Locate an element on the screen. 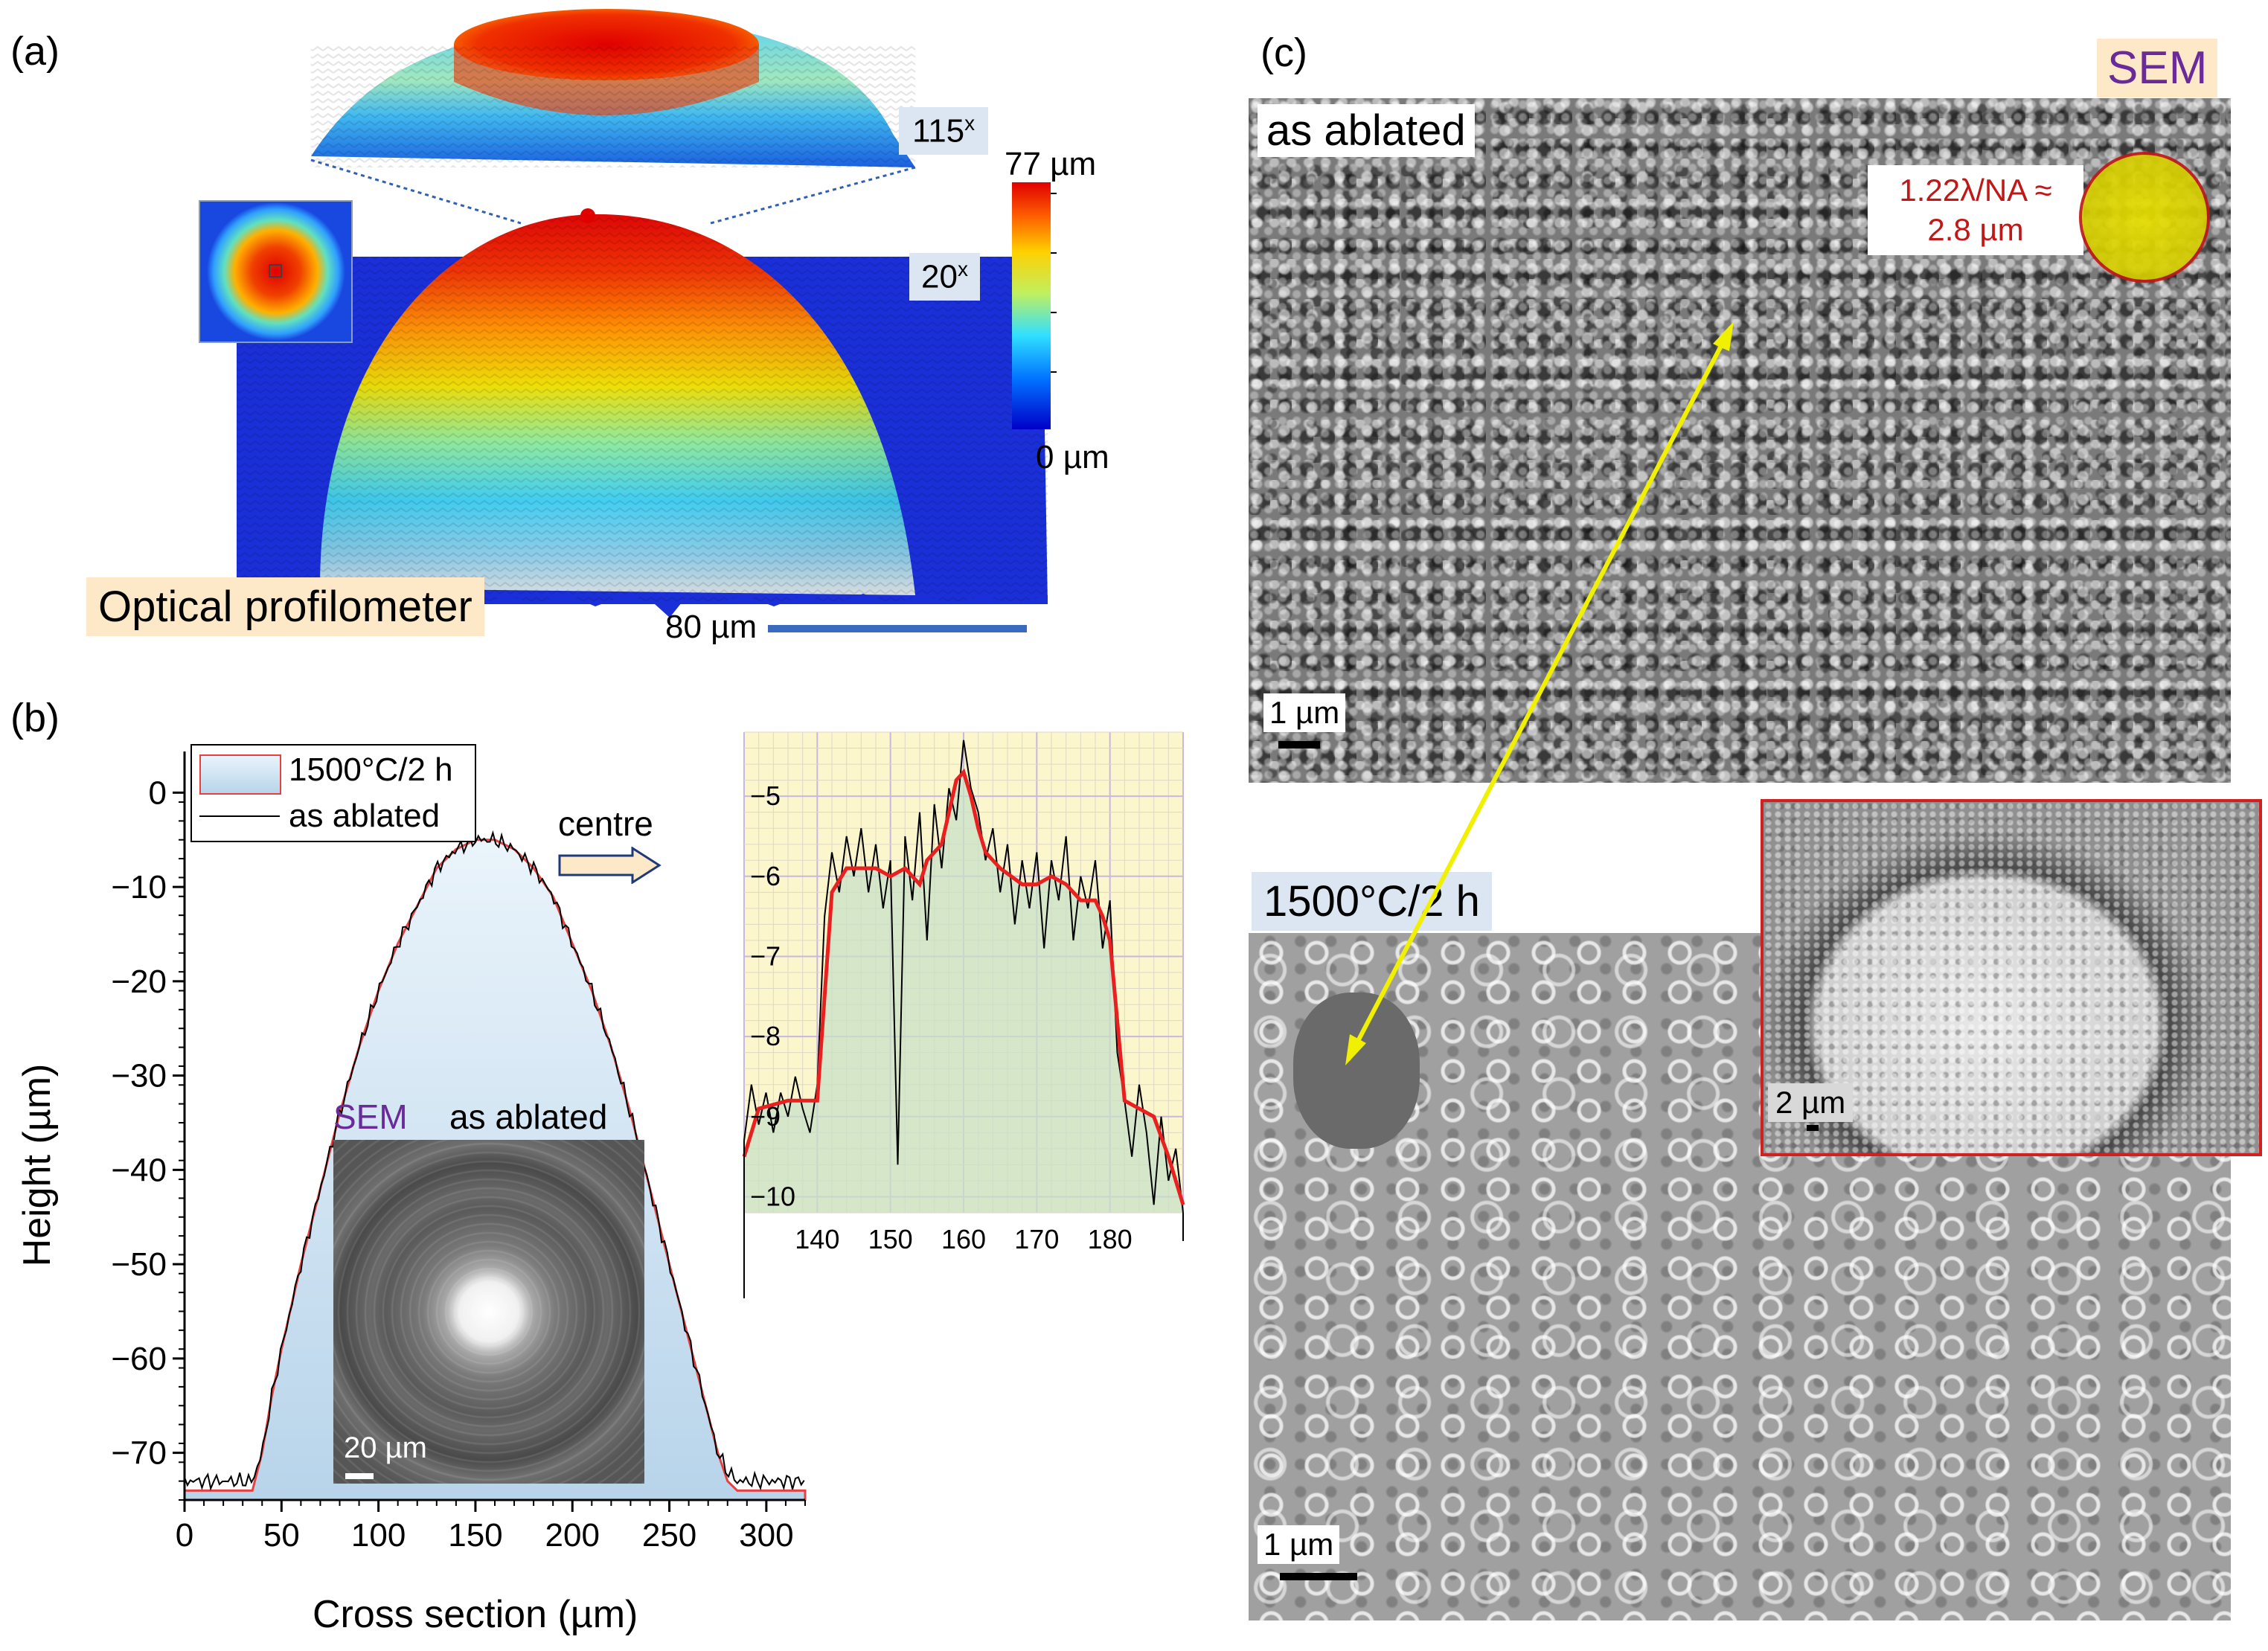 The image size is (2268, 1651). sem-tag: SEM is located at coordinates (2157, 68).